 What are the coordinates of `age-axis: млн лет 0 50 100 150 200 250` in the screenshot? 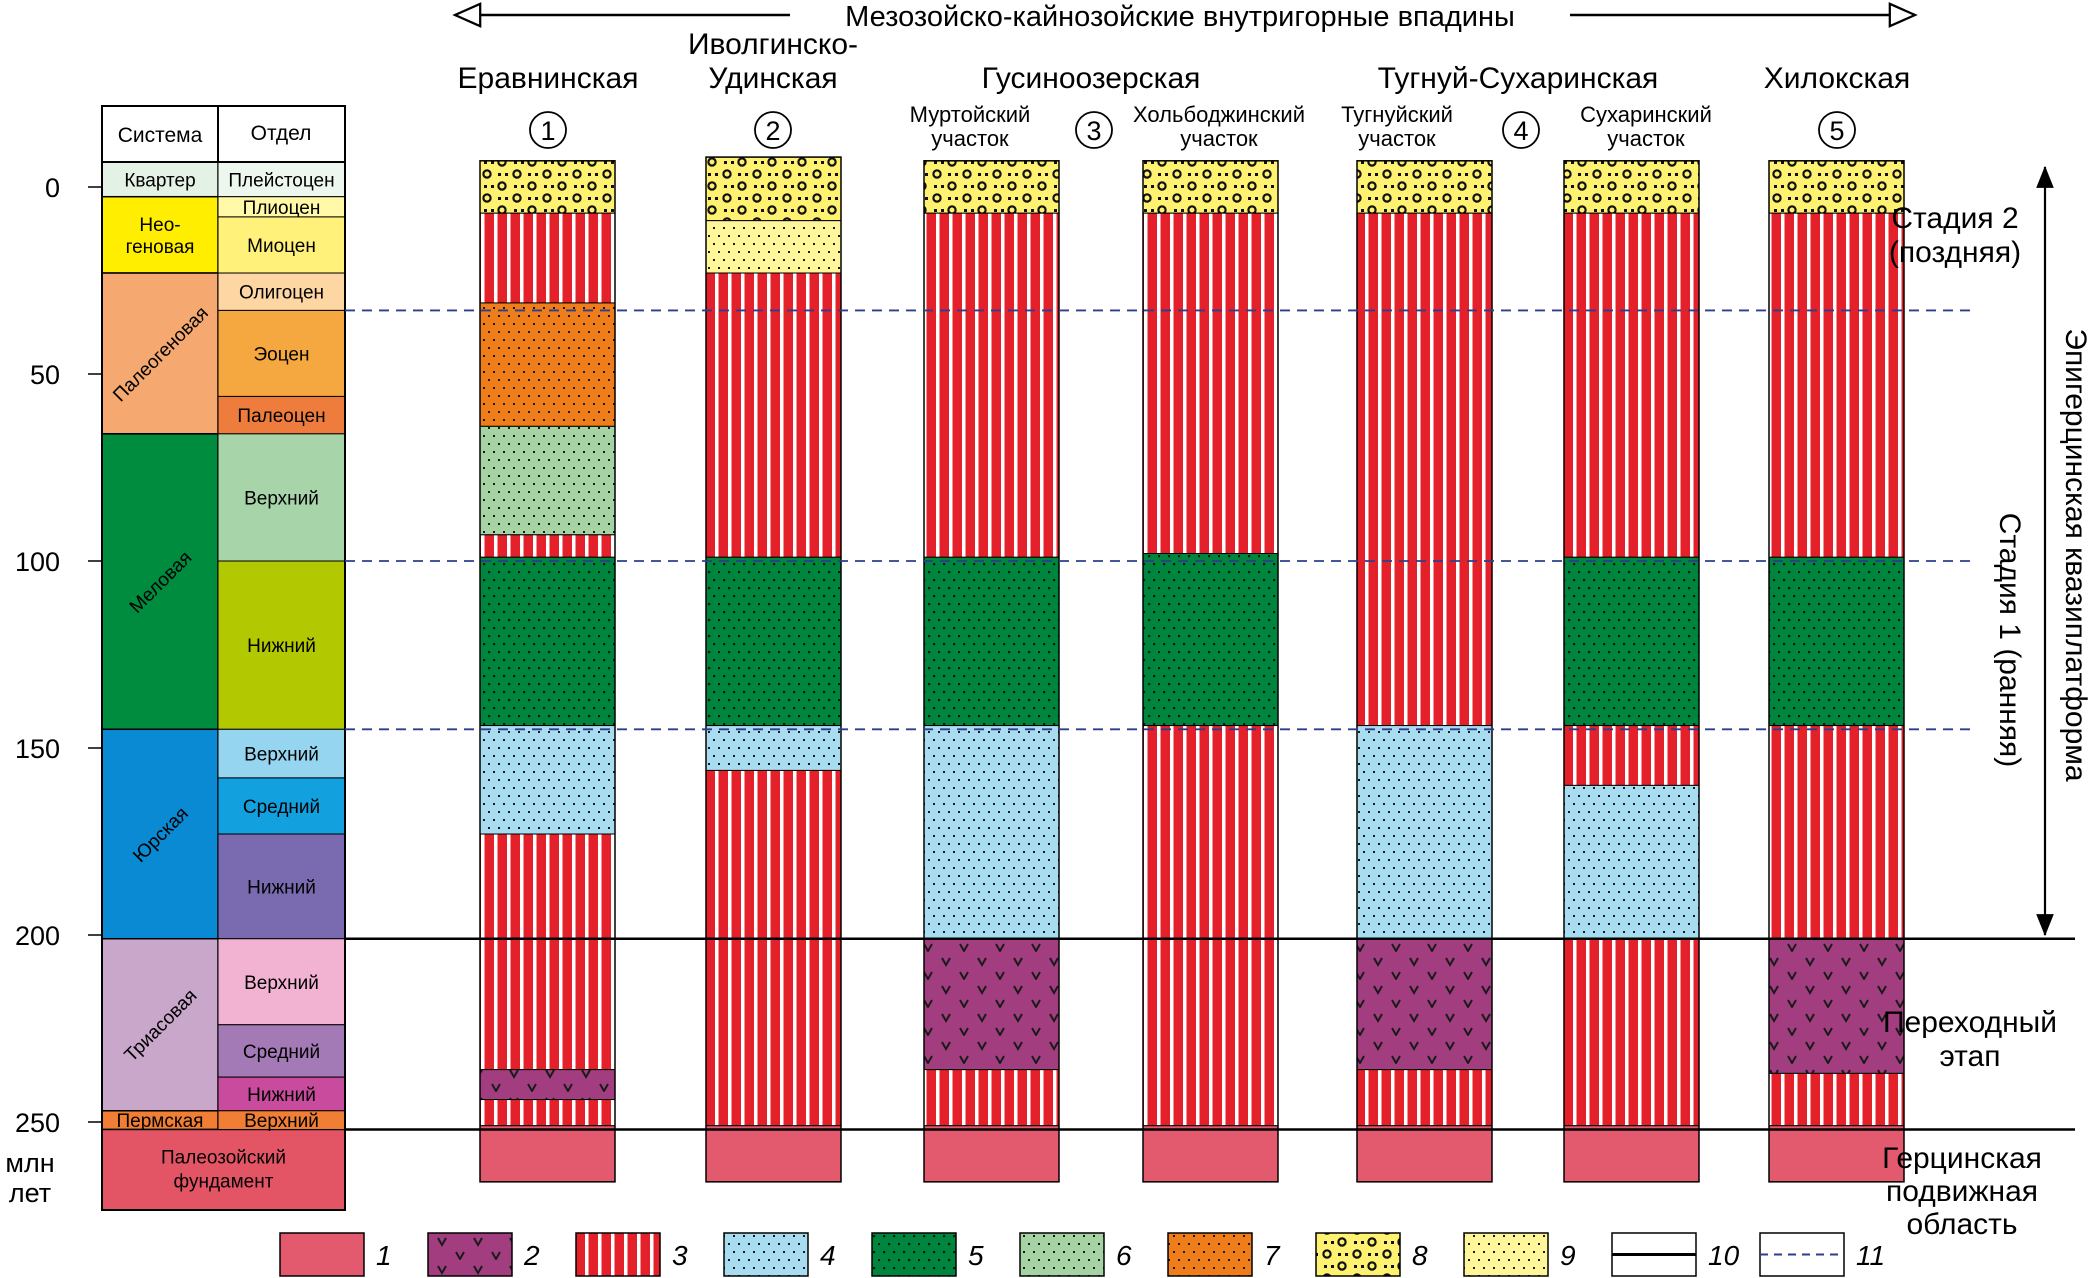 It's located at (53, 690).